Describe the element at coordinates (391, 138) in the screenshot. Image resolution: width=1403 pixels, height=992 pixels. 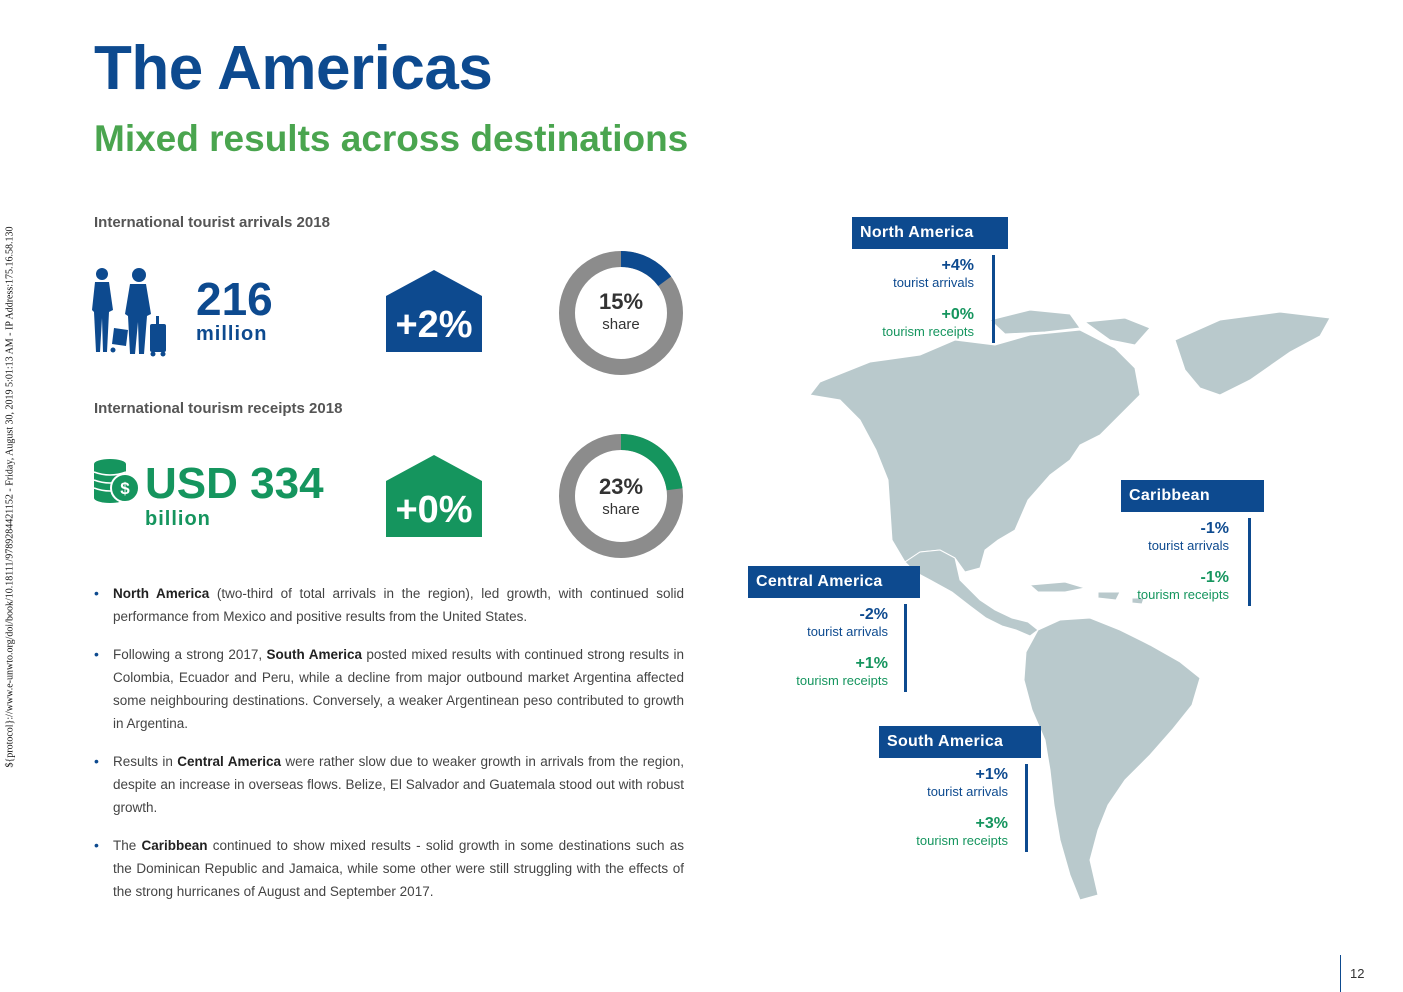
I see `page-subtitle: Mixed results across destinations` at that location.